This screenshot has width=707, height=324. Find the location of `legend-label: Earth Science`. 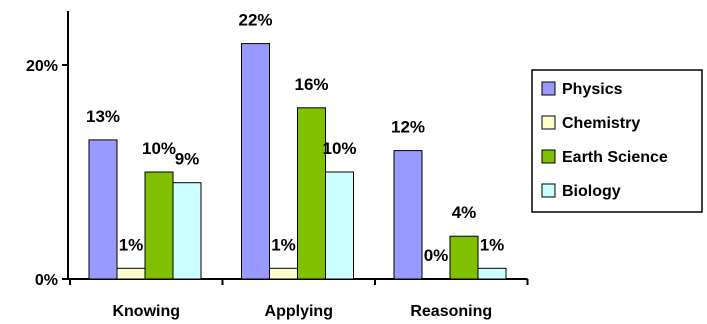

legend-label: Earth Science is located at coordinates (615, 157).